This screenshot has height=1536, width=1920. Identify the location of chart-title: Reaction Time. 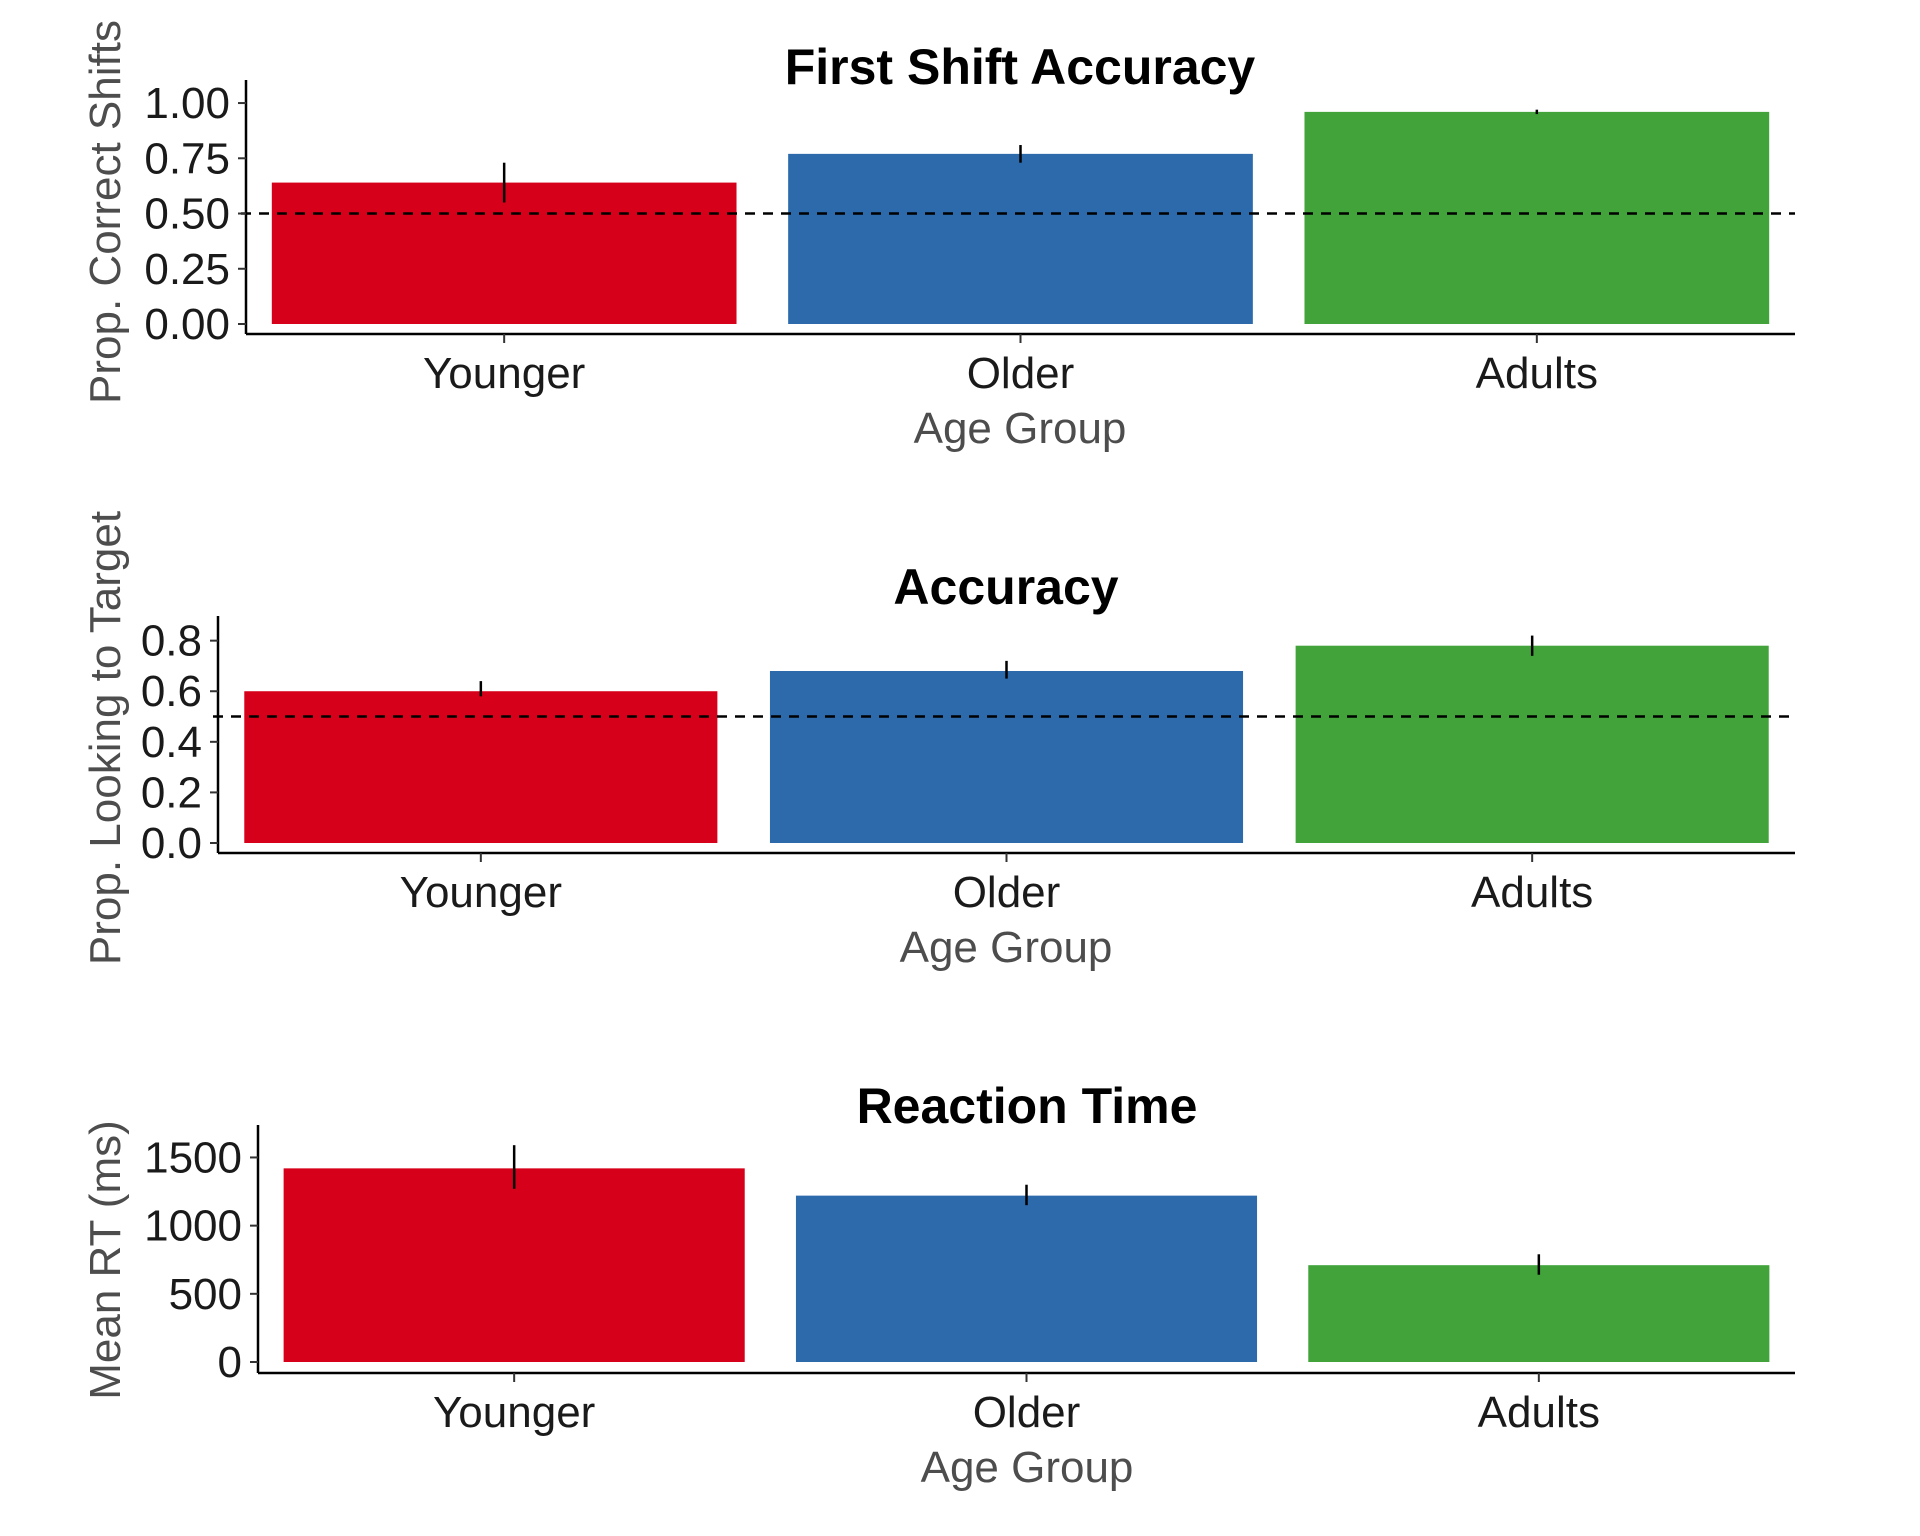
(1027, 1106).